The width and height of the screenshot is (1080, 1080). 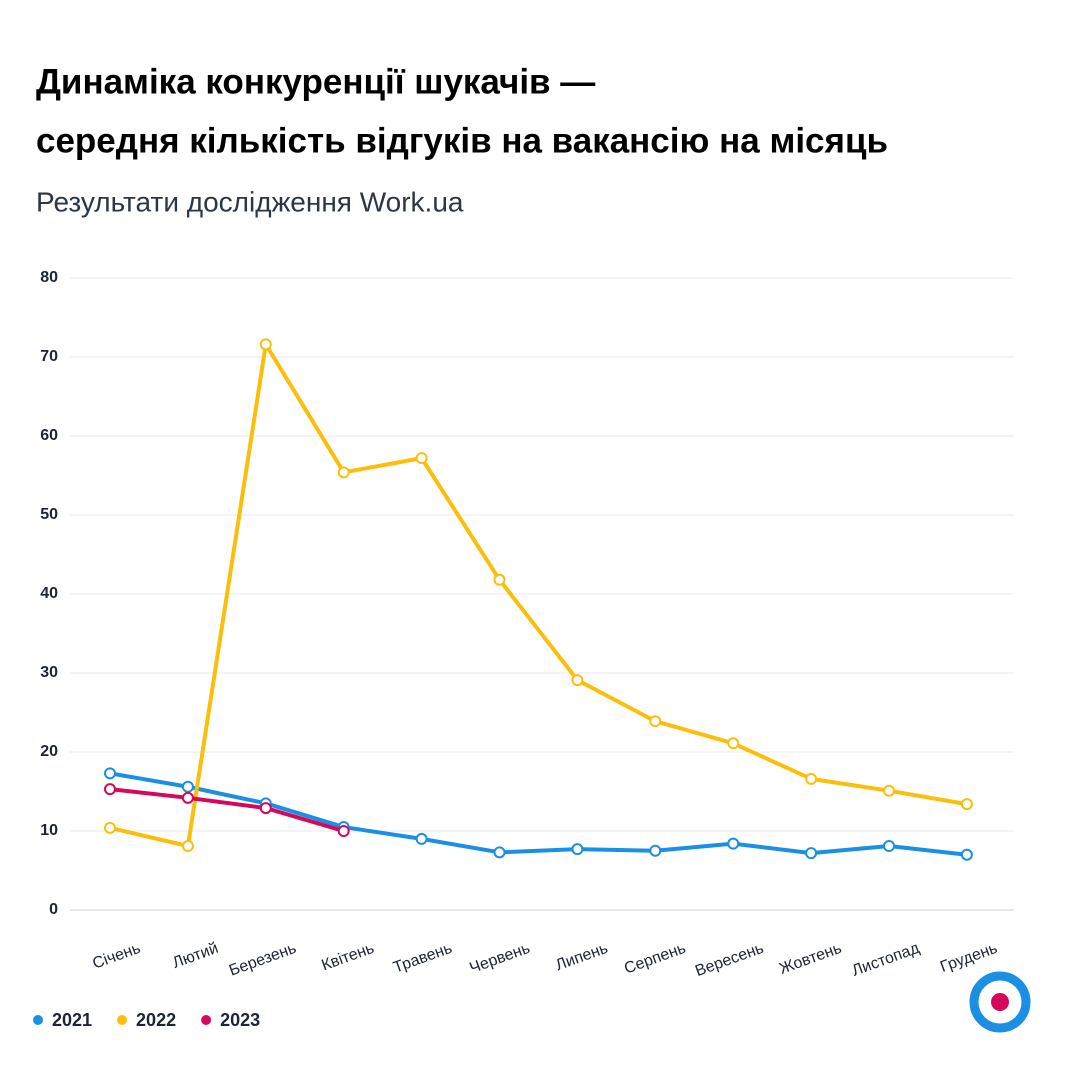 I want to click on x-tick-label: Травень, so click(x=422, y=958).